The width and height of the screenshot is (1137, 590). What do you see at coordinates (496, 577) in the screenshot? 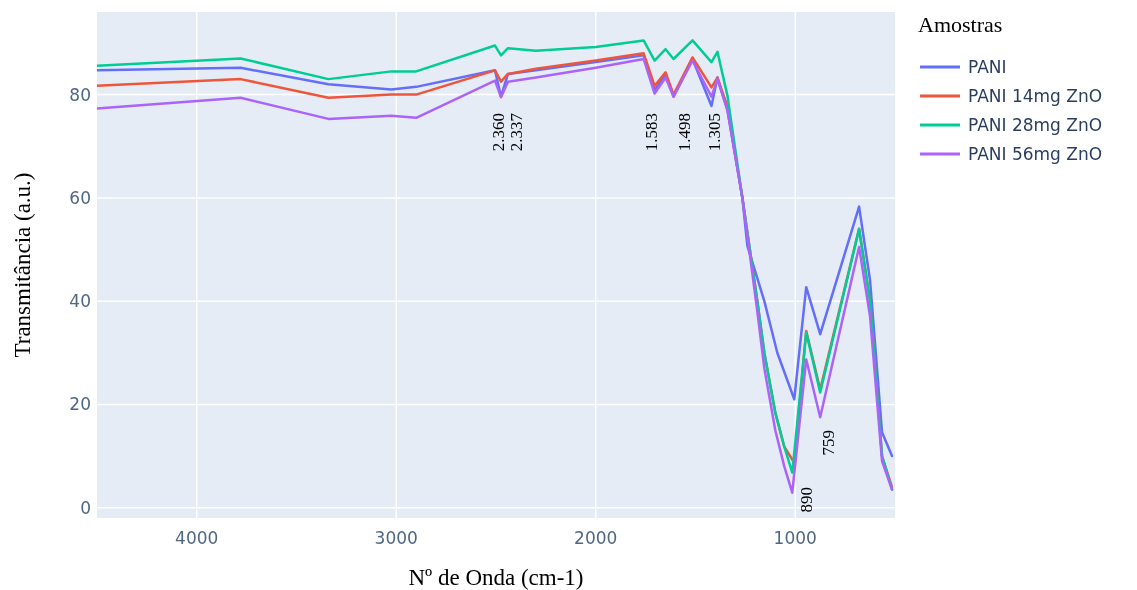
I see `x-axis-title: Nº de Onda (cm-1)` at bounding box center [496, 577].